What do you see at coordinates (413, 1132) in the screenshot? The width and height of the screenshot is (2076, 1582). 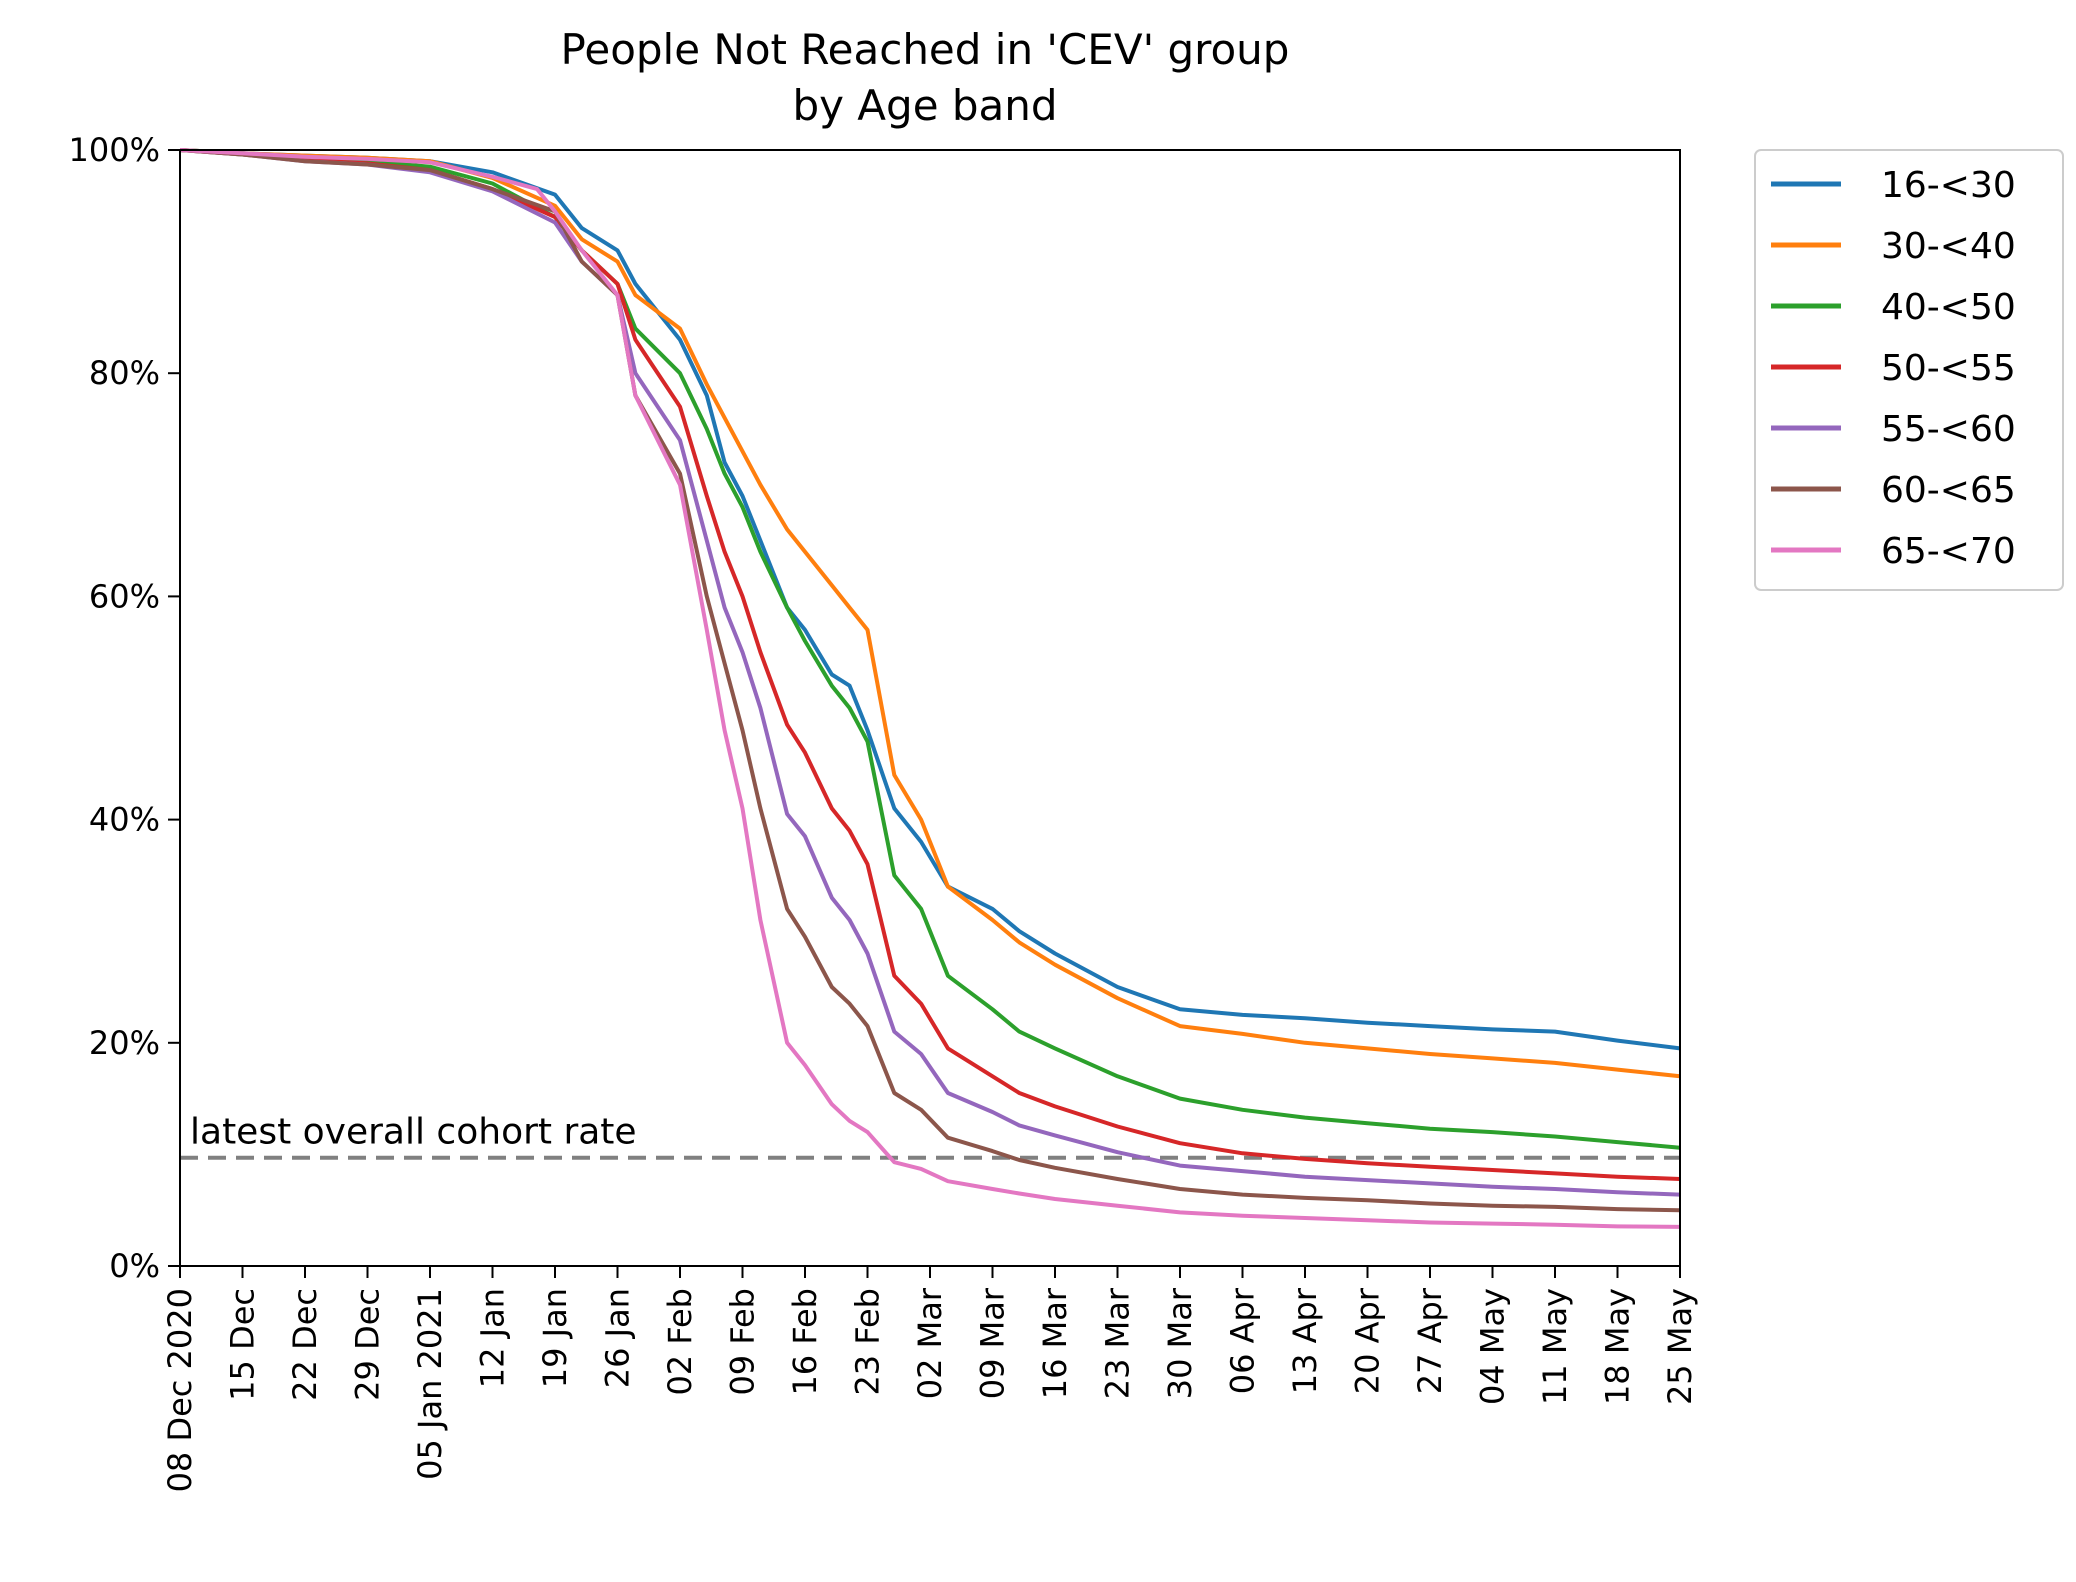 I see `annotation-label: latest overall cohort rate` at bounding box center [413, 1132].